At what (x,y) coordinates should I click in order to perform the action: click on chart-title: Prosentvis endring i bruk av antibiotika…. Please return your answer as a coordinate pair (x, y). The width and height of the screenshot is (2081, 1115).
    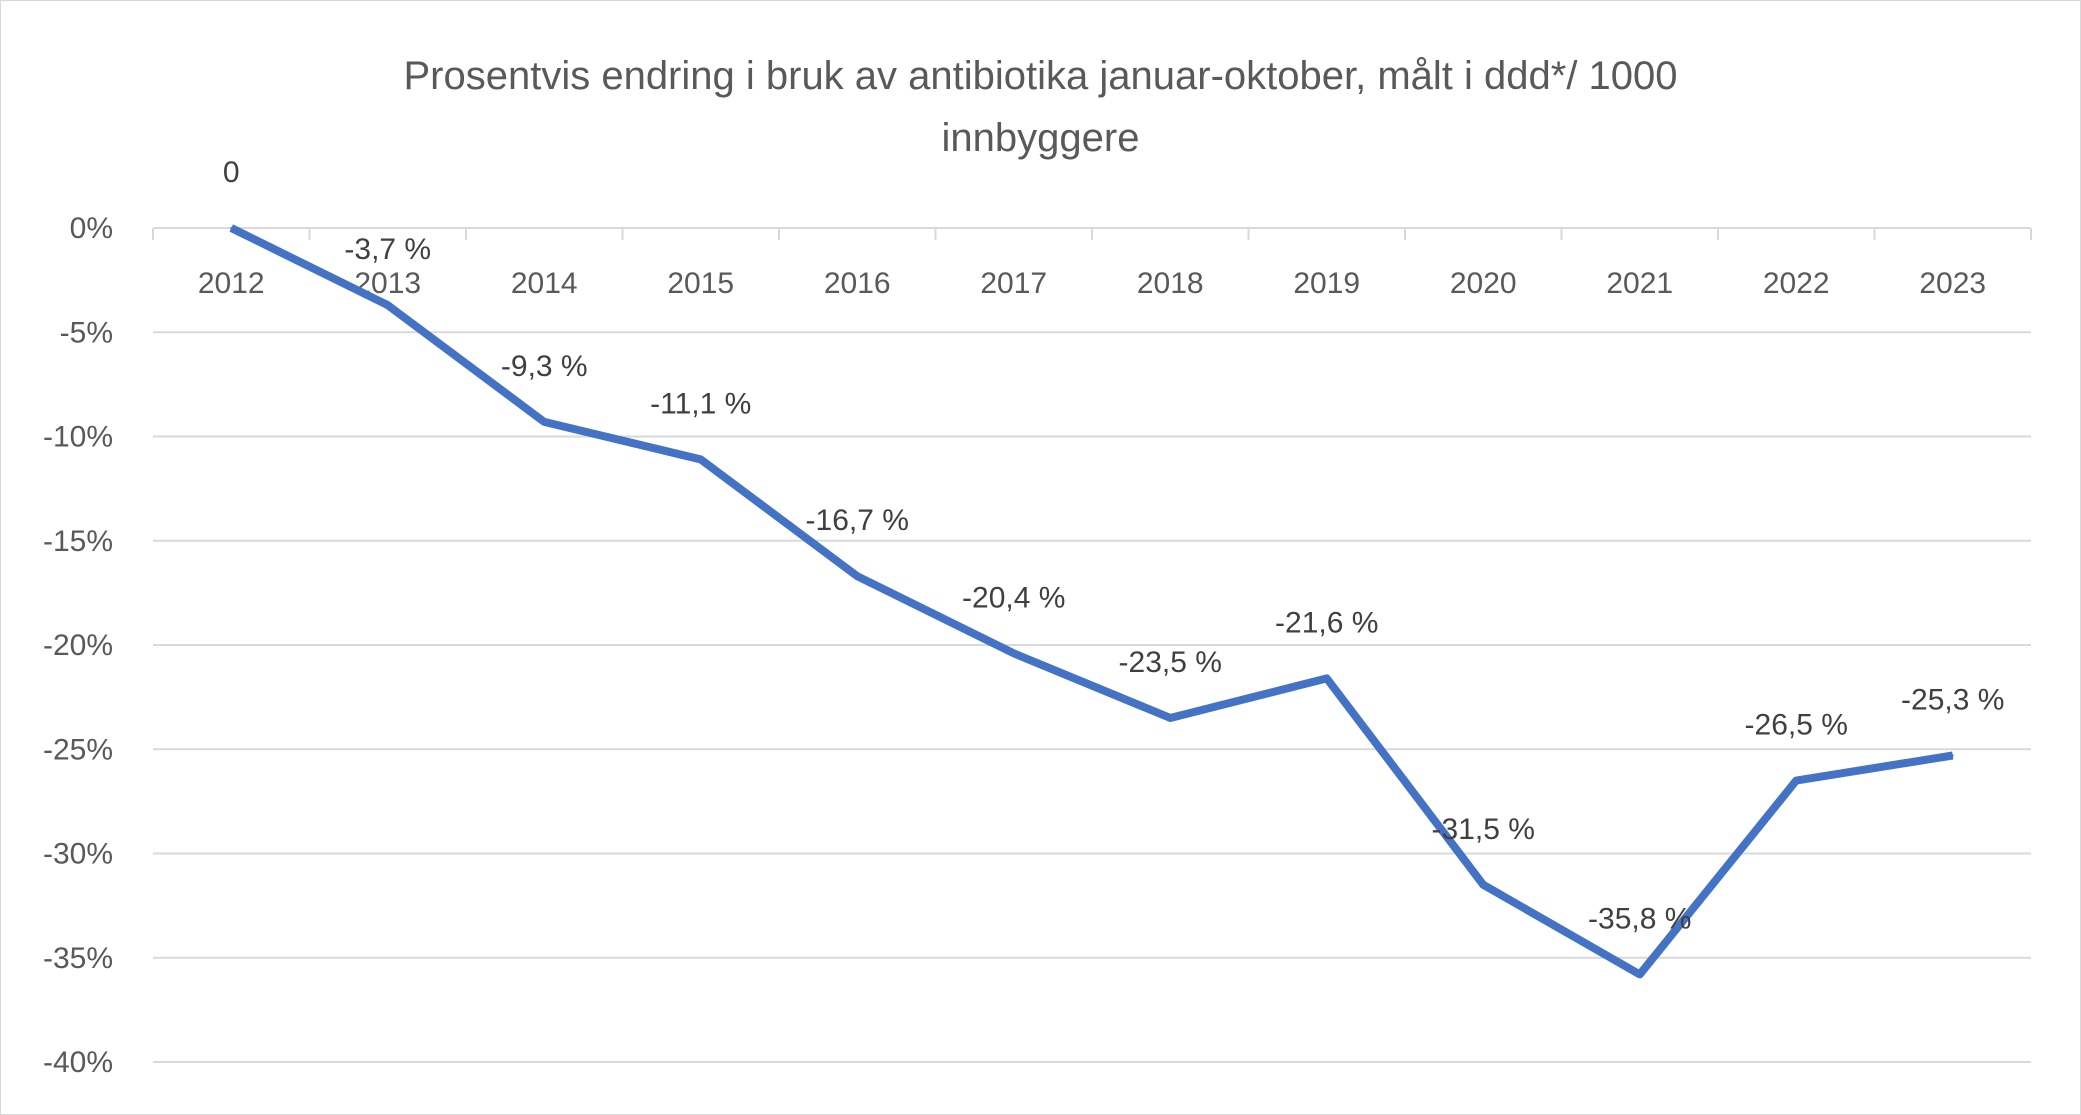
    Looking at the image, I should click on (1040, 107).